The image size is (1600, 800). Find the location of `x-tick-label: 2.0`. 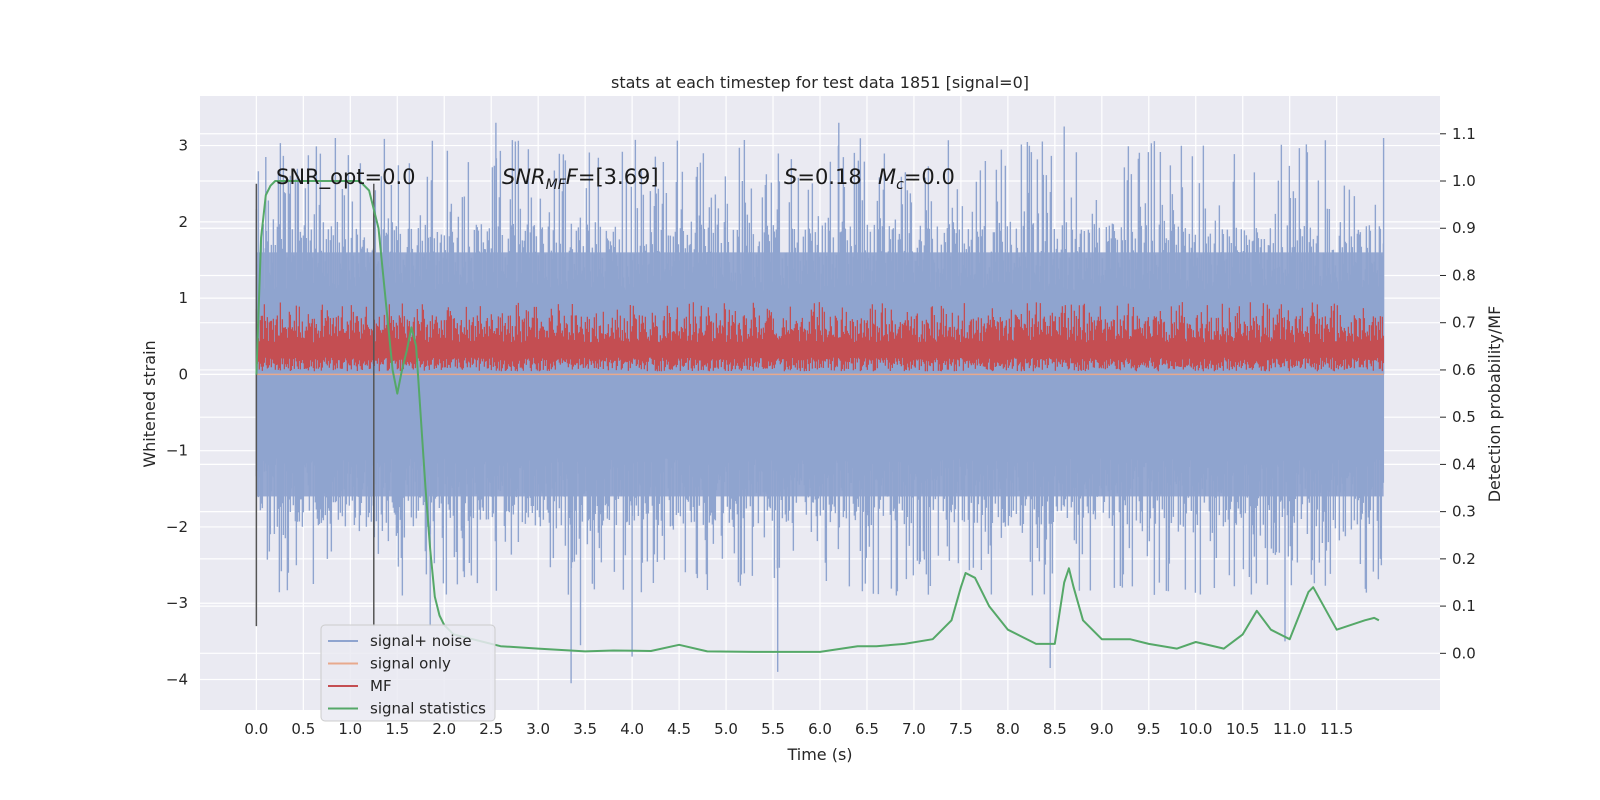

x-tick-label: 2.0 is located at coordinates (444, 729).